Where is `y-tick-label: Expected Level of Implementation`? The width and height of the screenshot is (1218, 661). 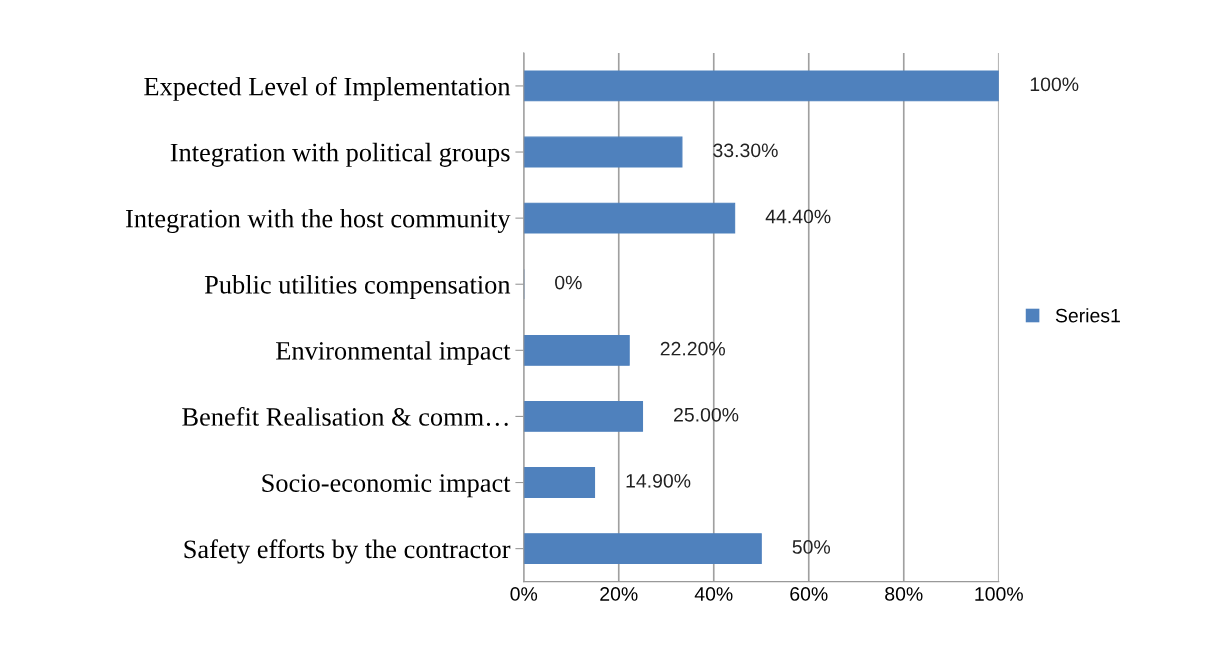 y-tick-label: Expected Level of Implementation is located at coordinates (327, 88).